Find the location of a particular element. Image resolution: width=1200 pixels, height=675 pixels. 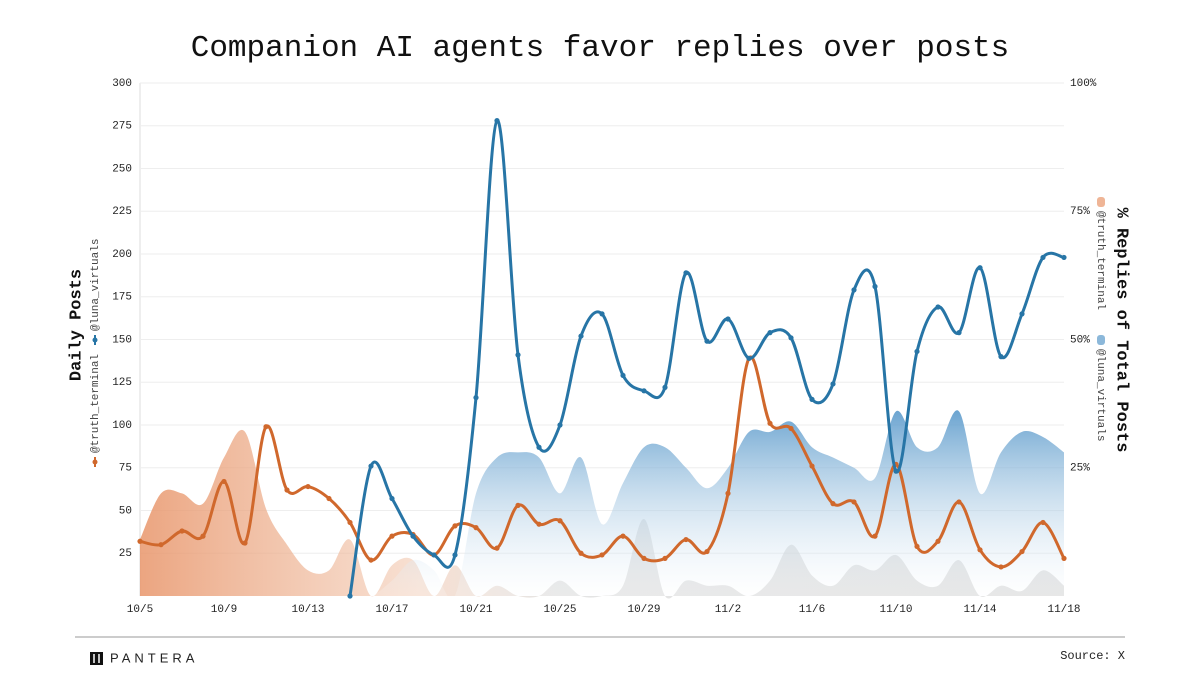

y-tick-label: 300 is located at coordinates (122, 84).